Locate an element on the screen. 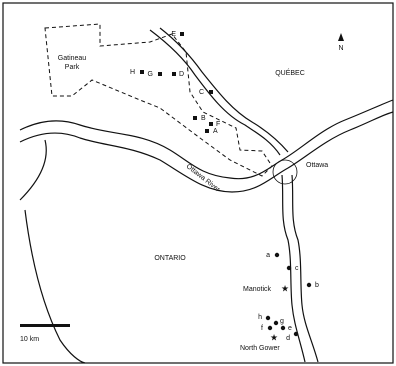 The height and width of the screenshot is (366, 396). region-label: QUÉBEC is located at coordinates (290, 72).